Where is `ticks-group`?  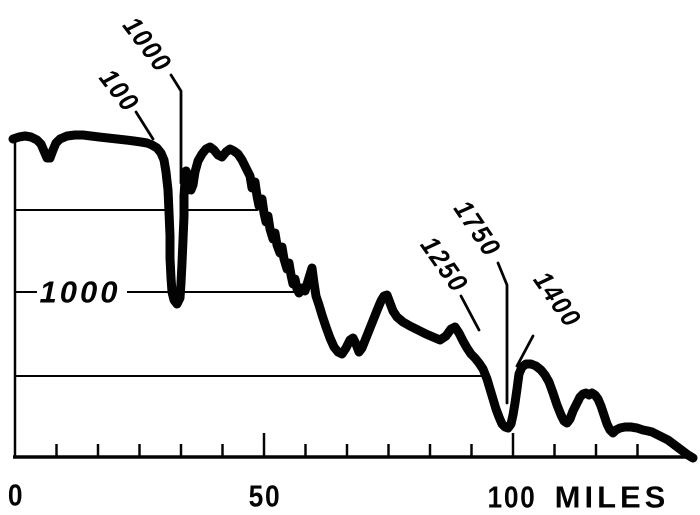
ticks-group is located at coordinates (347, 445).